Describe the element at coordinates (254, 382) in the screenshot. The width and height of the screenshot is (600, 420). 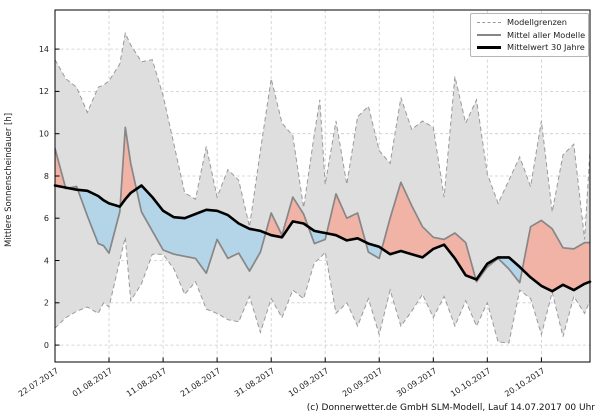
I see `x-tick-label: 31.08.2017` at that location.